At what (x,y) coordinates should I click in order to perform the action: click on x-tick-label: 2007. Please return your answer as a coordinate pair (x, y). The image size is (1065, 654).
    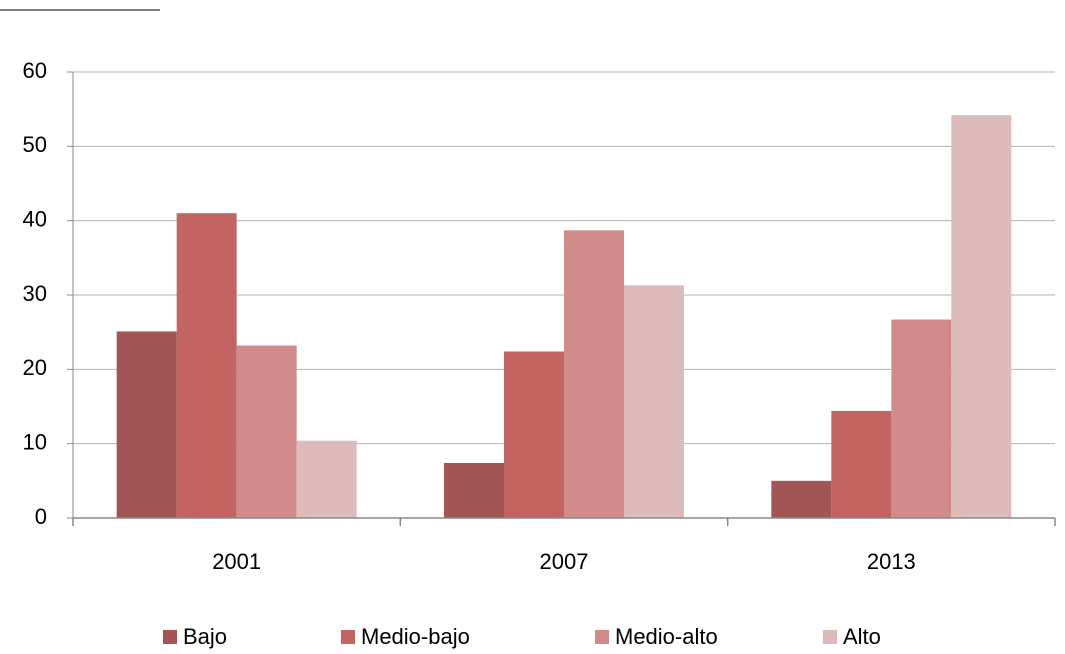
    Looking at the image, I should click on (564, 561).